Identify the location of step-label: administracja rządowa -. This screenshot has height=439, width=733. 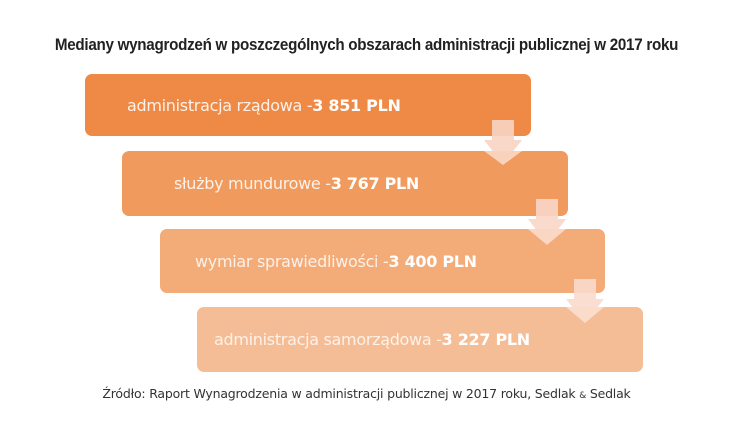
(220, 105).